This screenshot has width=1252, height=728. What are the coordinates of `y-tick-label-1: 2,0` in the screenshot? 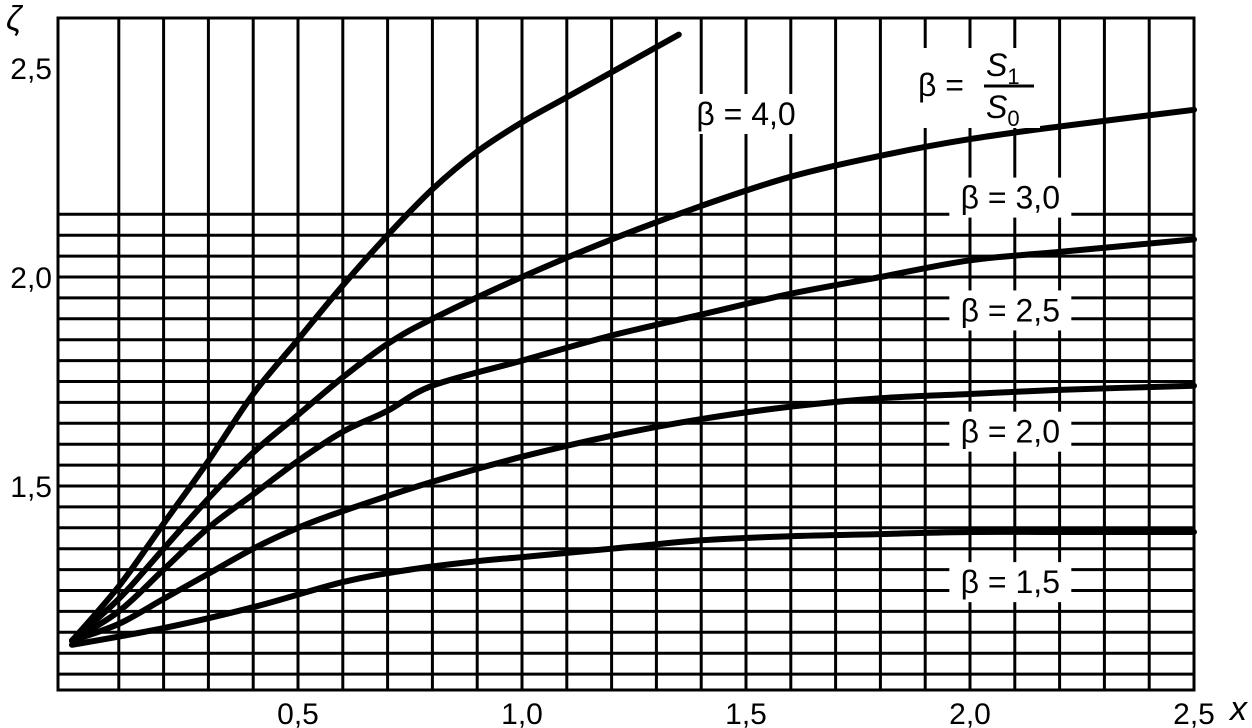 It's located at (31, 278).